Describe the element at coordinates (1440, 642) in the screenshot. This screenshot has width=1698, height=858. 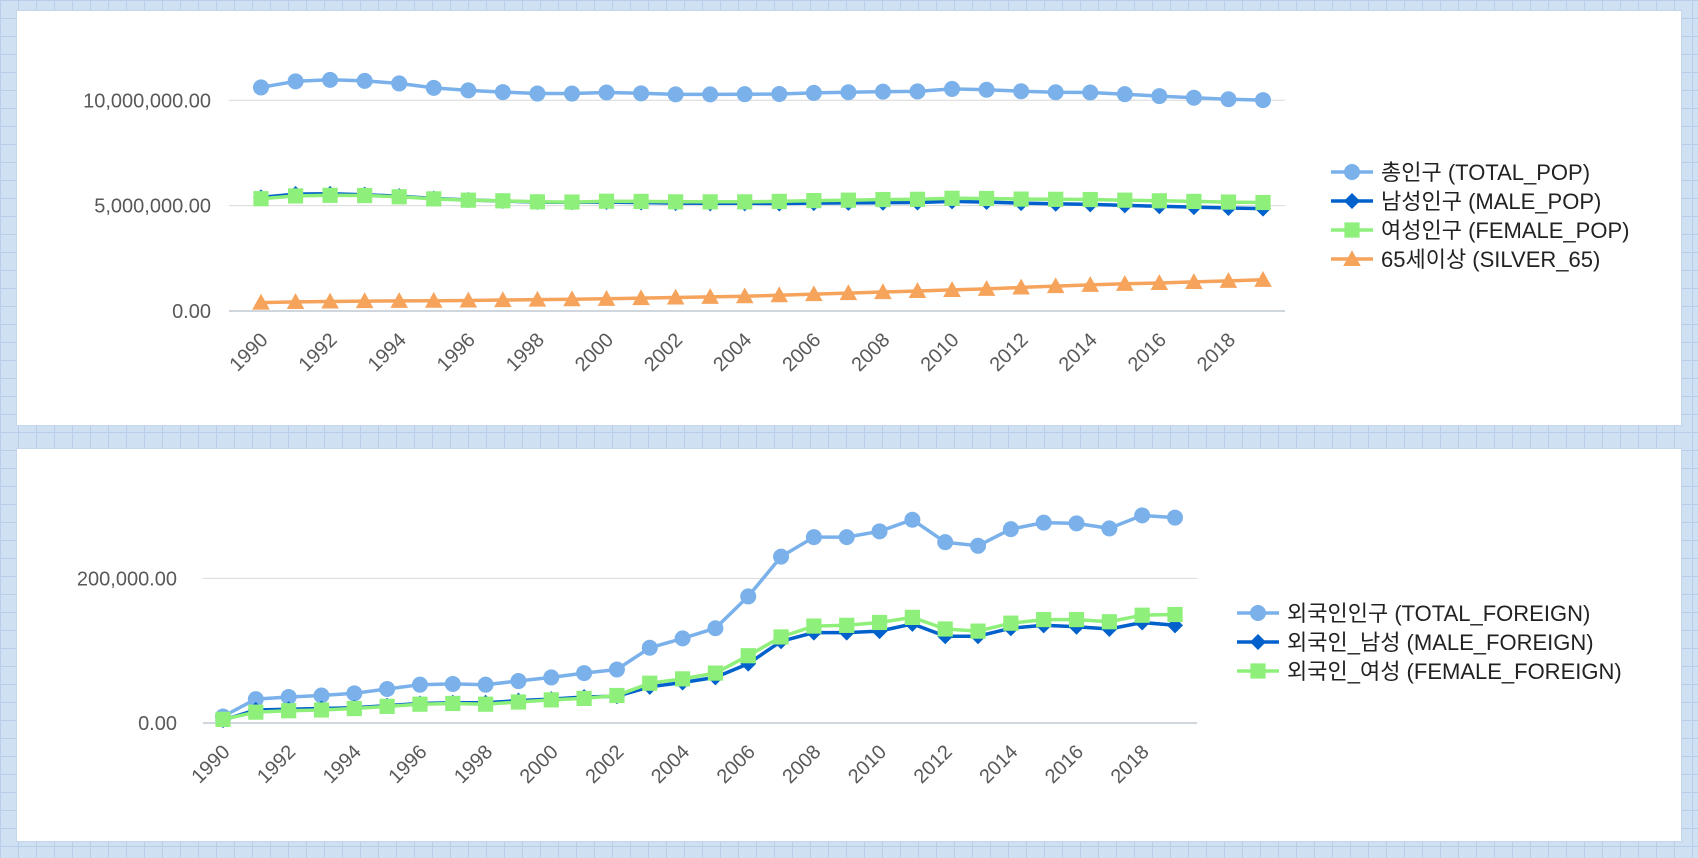
I see `foreign-legend-label: 외국인_남성 (MALE_FOREIGN)` at that location.